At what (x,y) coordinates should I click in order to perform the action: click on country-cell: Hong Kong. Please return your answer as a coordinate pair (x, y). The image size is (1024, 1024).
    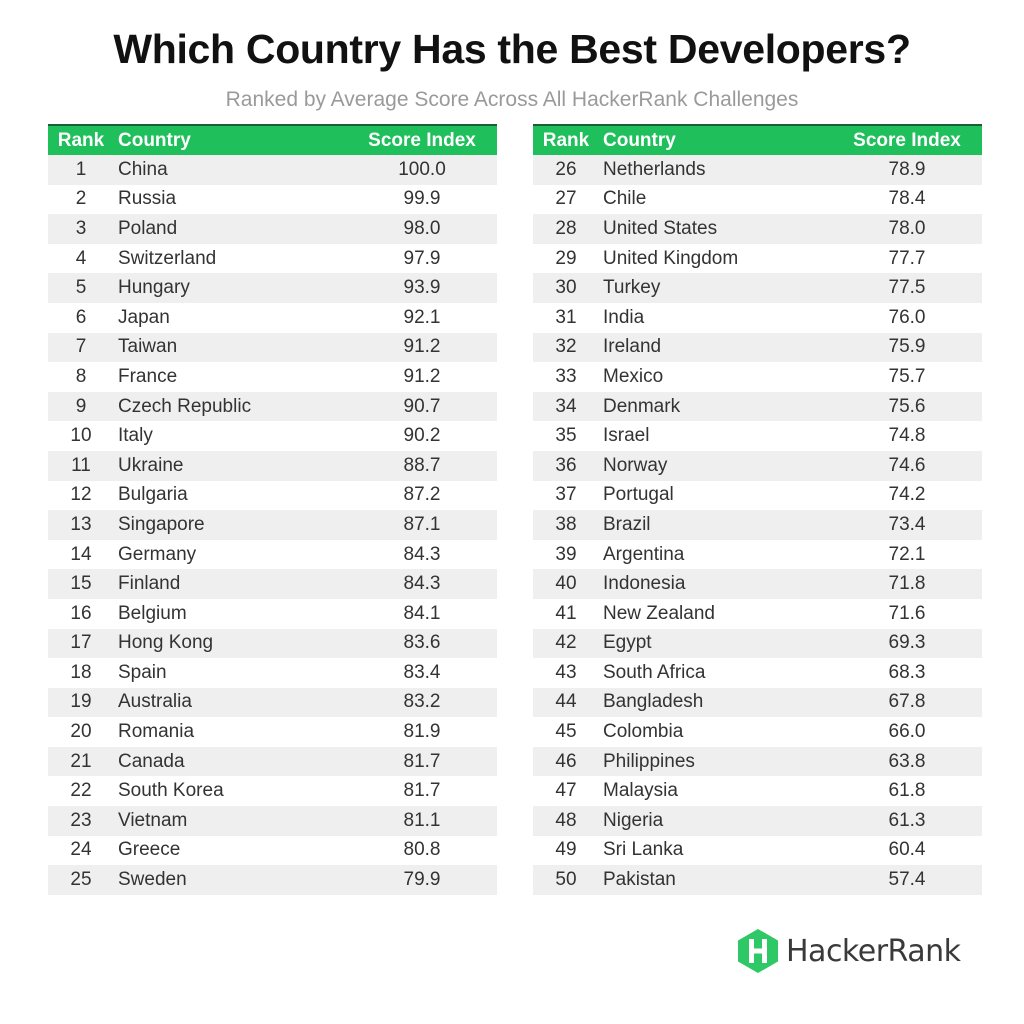
    Looking at the image, I should click on (166, 643).